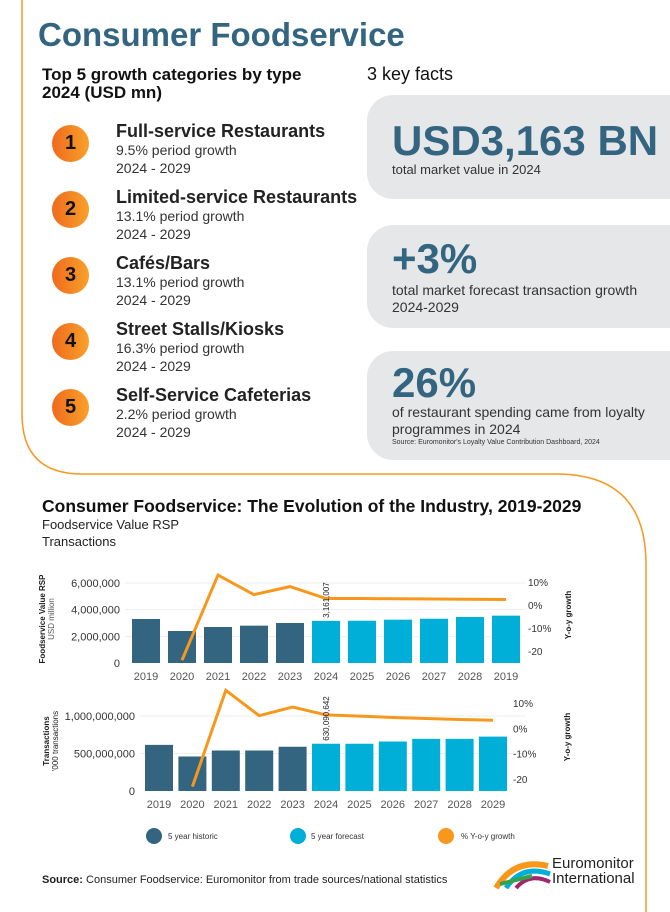 Image resolution: width=670 pixels, height=912 pixels. What do you see at coordinates (95, 584) in the screenshot?
I see `chart1-ytick-label: 6,000,000` at bounding box center [95, 584].